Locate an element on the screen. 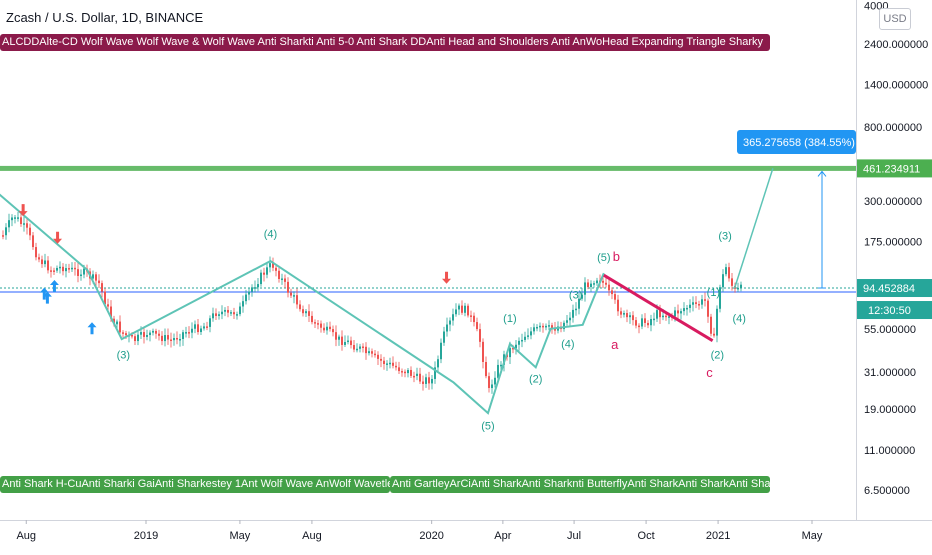  currency-button: USD is located at coordinates (895, 19).